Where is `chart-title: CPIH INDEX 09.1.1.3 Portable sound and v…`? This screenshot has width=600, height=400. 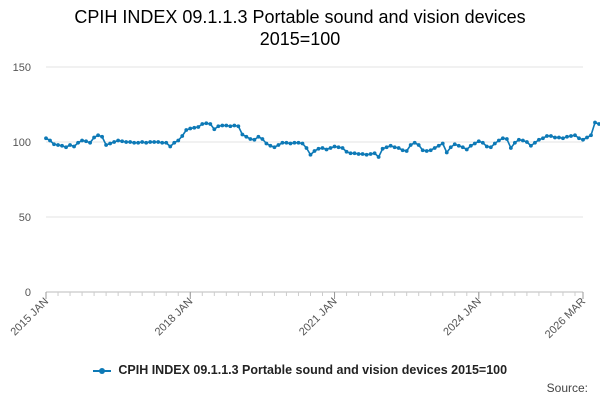 chart-title: CPIH INDEX 09.1.1.3 Portable sound and v… is located at coordinates (300, 28).